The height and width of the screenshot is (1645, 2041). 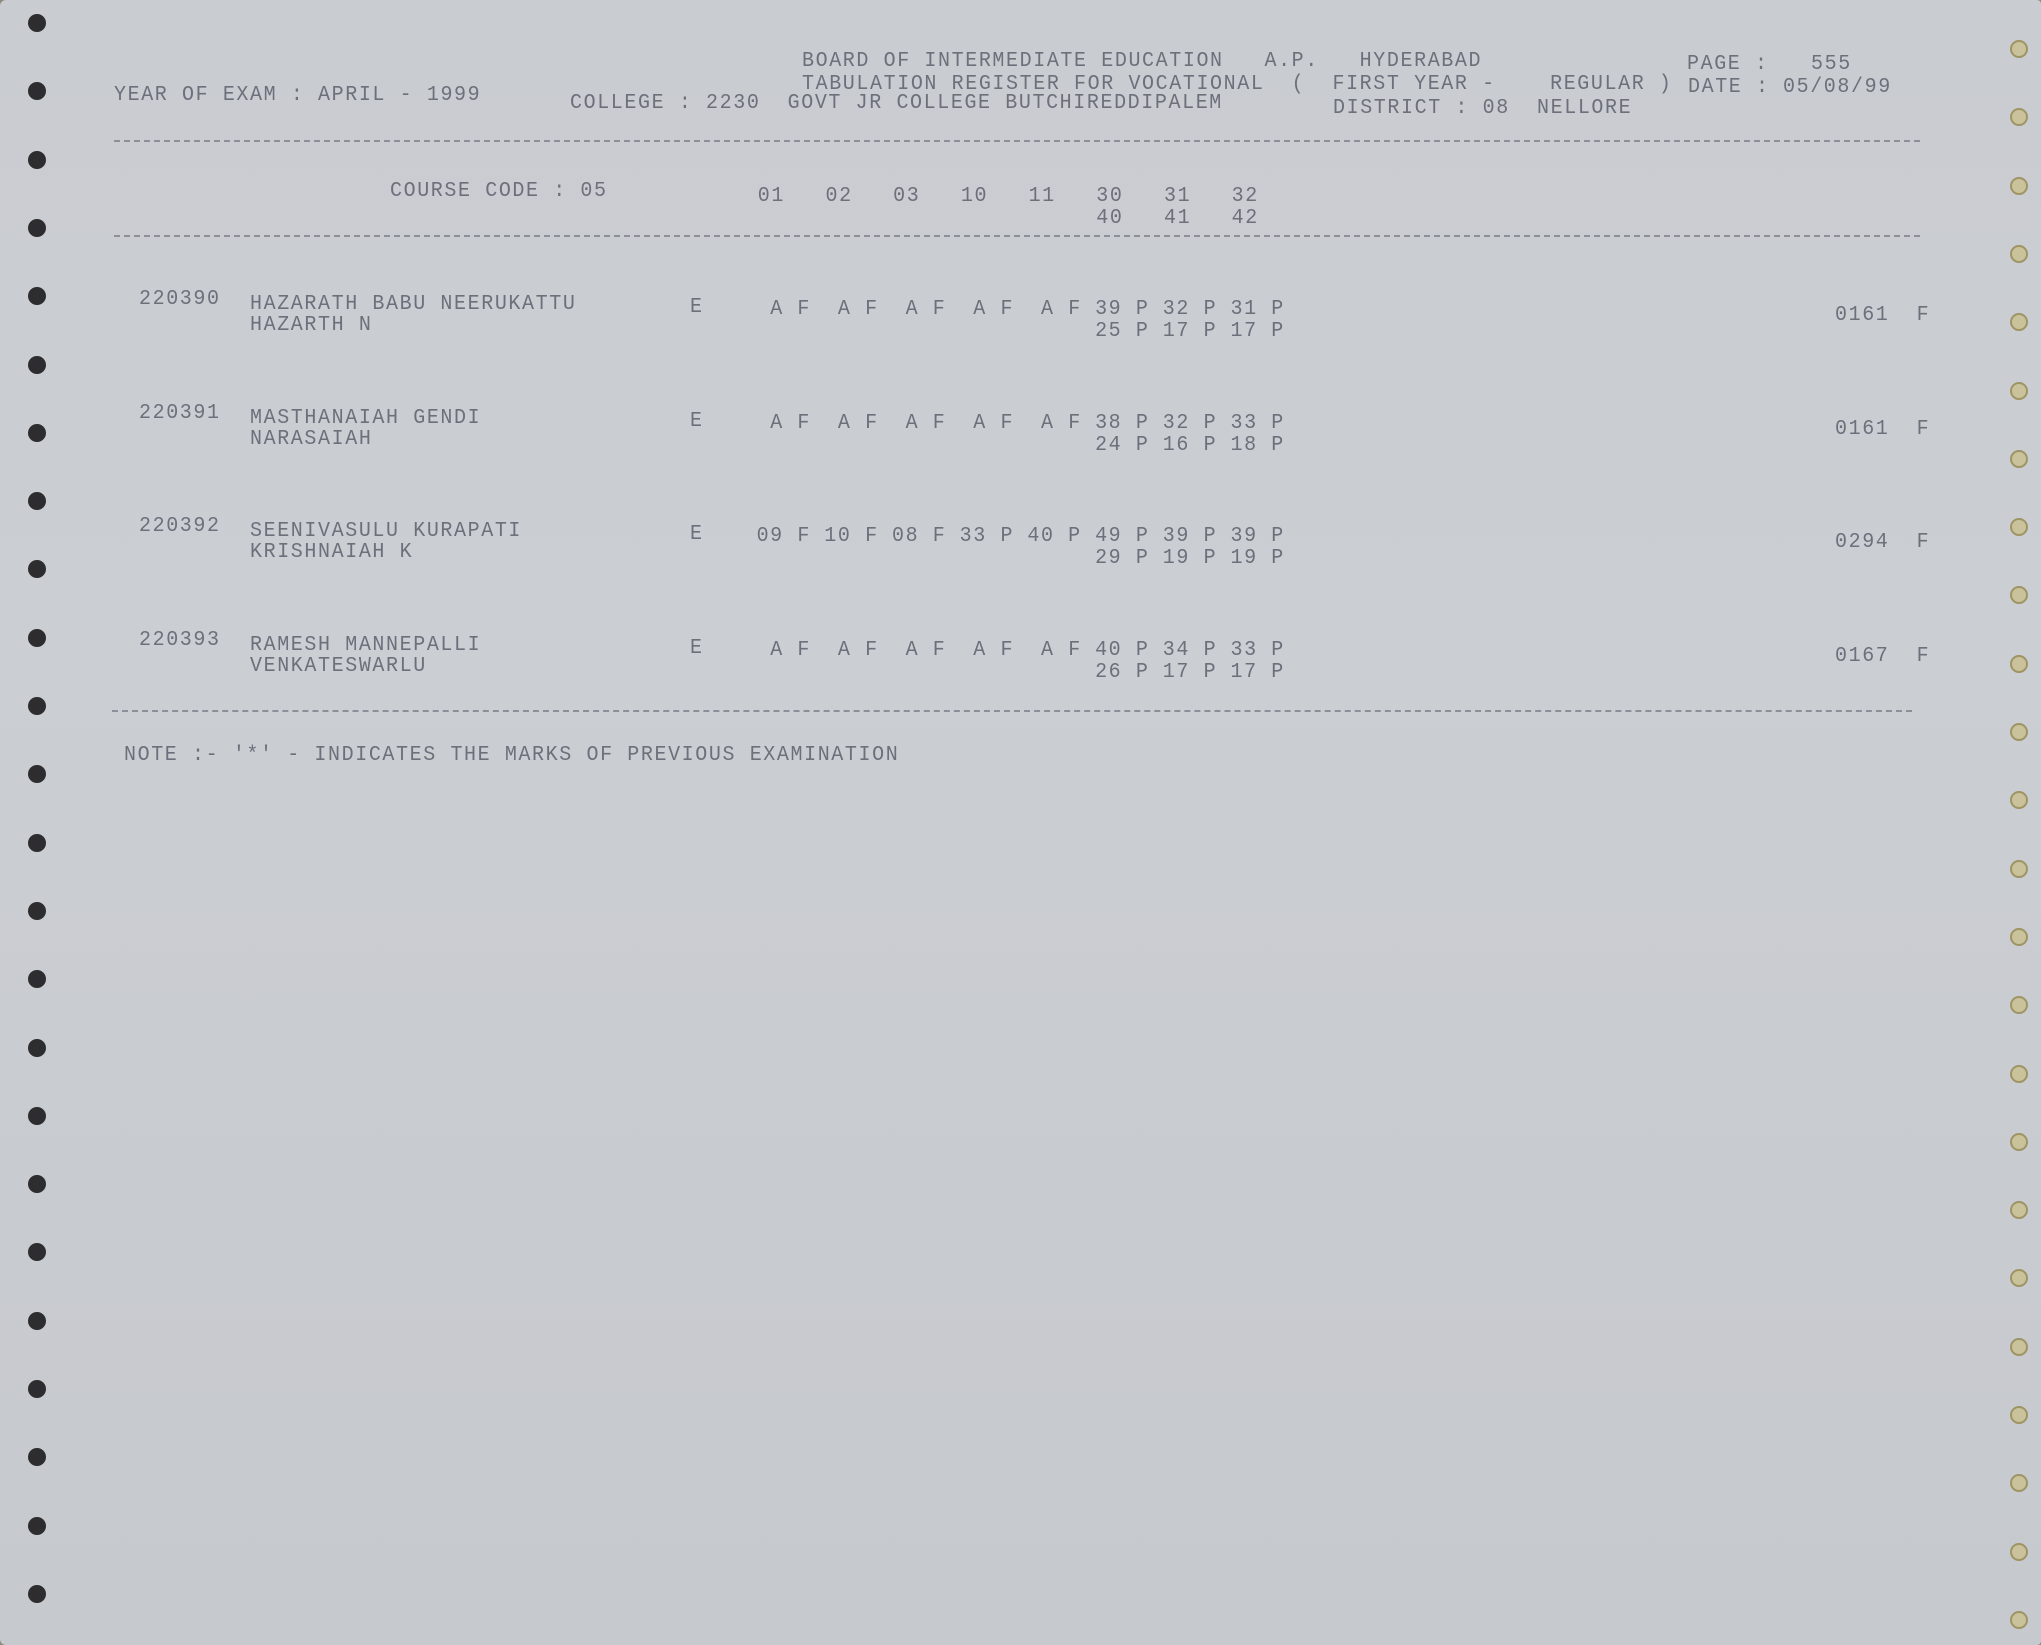 What do you see at coordinates (413, 304) in the screenshot?
I see `student-name: HAZARATH BABU NEERUKATTU` at bounding box center [413, 304].